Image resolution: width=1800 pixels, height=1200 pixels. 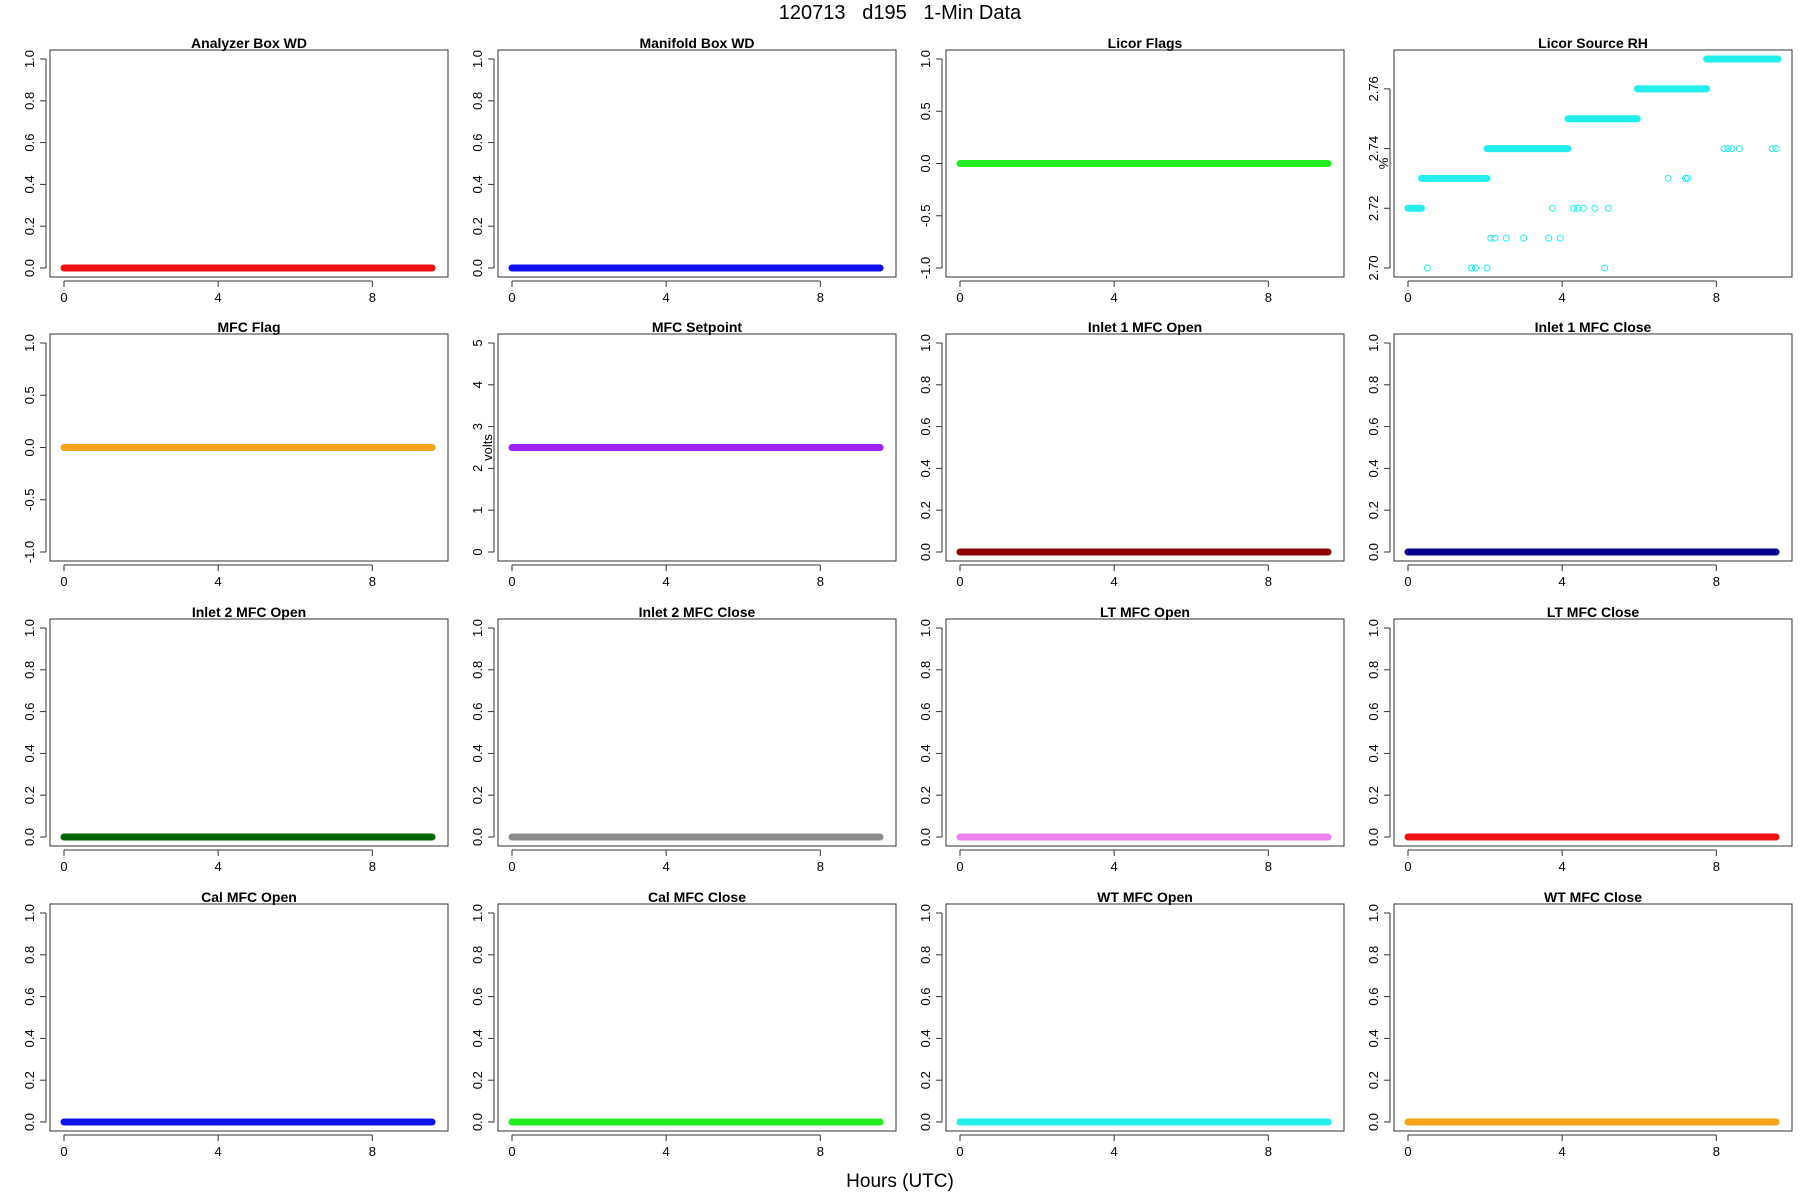 What do you see at coordinates (235, 454) in the screenshot?
I see `panel-5: MFC Flag 0 4 8 -1.0 -0.5 0.0 0.5 1.0` at bounding box center [235, 454].